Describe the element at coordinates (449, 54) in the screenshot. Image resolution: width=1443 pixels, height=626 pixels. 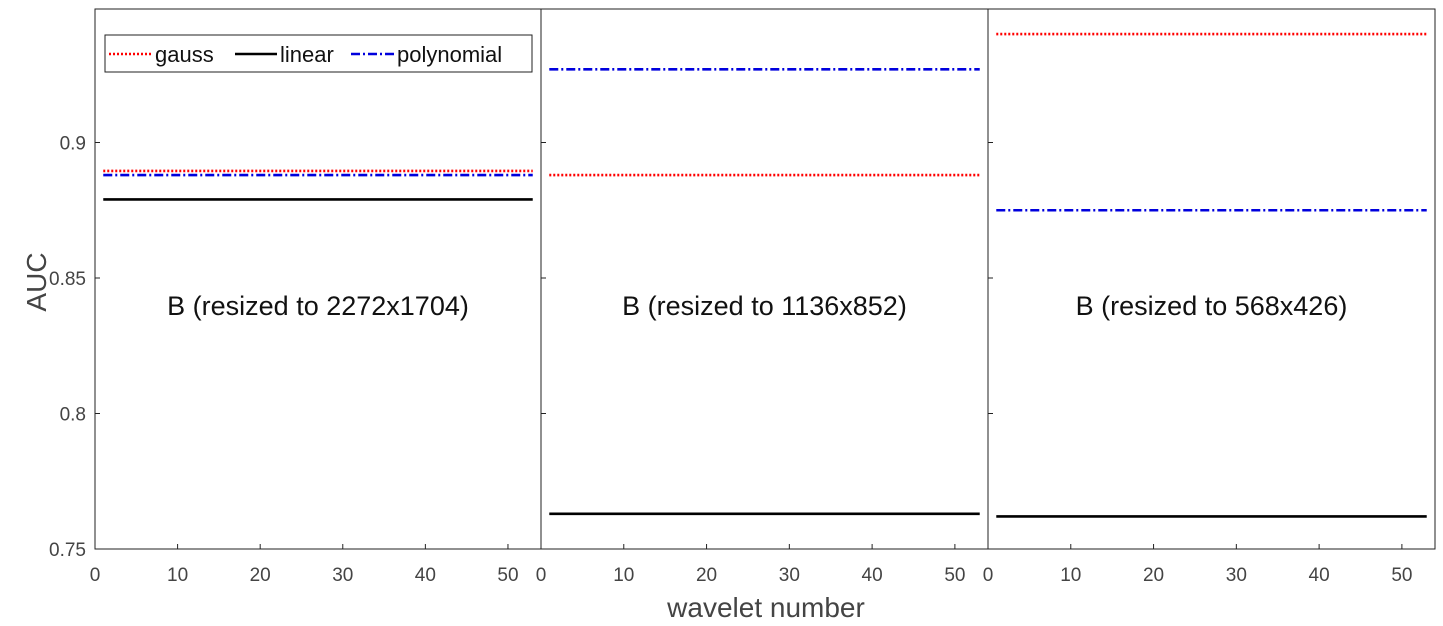
I see `legend-polynomial-label: polynomial` at that location.